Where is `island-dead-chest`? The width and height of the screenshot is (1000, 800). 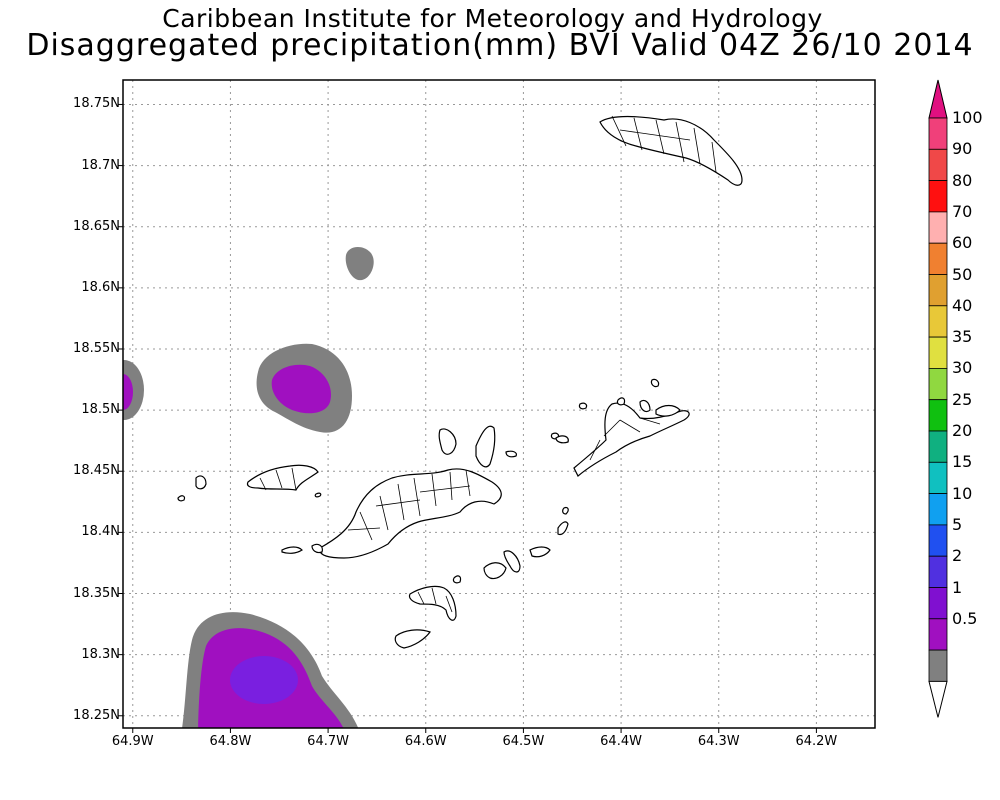 island-dead-chest is located at coordinates (457, 579).